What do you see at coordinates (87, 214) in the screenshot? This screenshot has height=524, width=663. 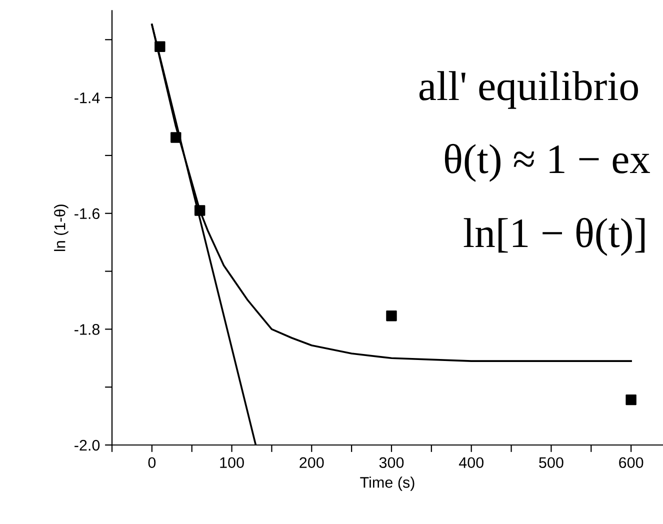 I see `y-tick-label: -1.6` at bounding box center [87, 214].